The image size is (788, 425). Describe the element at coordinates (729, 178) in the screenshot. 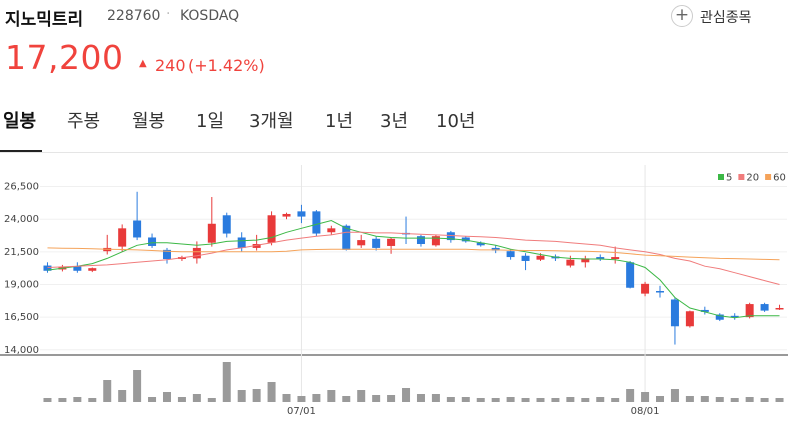

I see `legend-label: 5` at that location.